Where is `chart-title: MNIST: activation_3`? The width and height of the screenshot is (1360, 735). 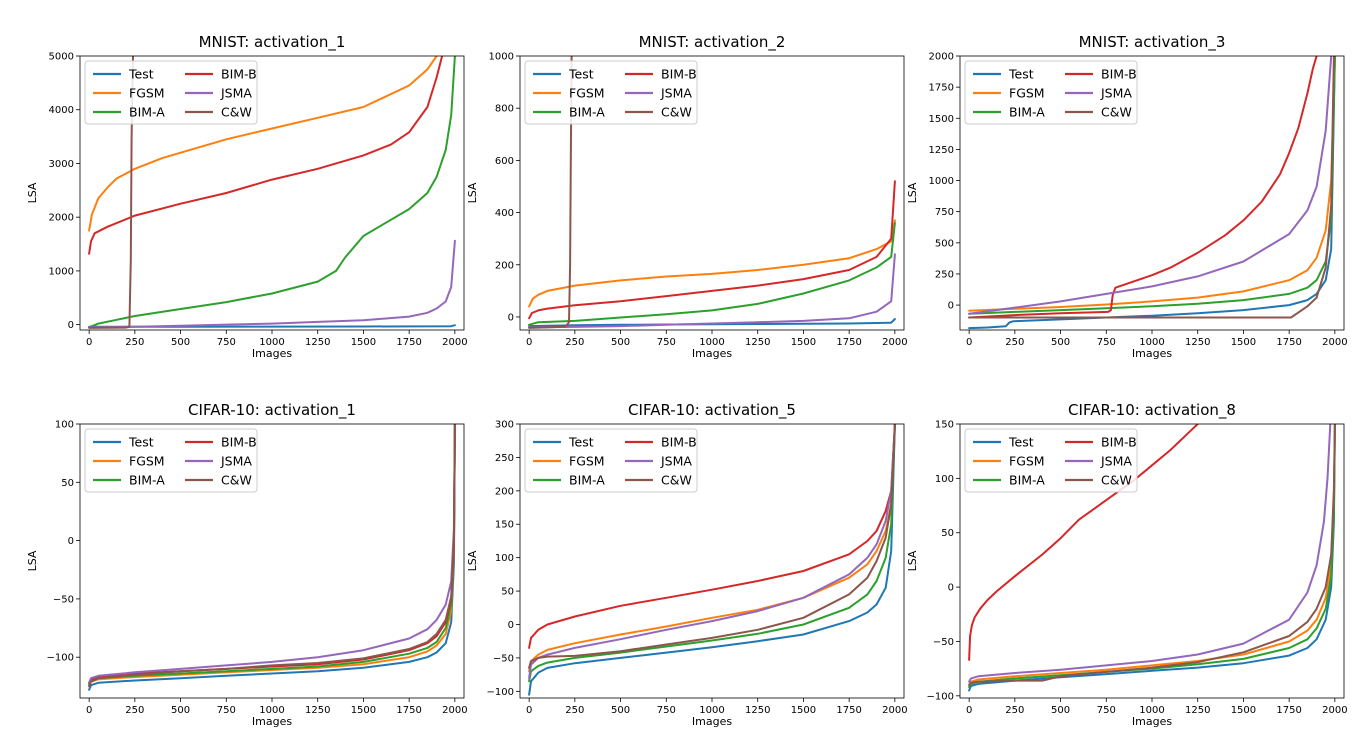
chart-title: MNIST: activation_3 is located at coordinates (1152, 42).